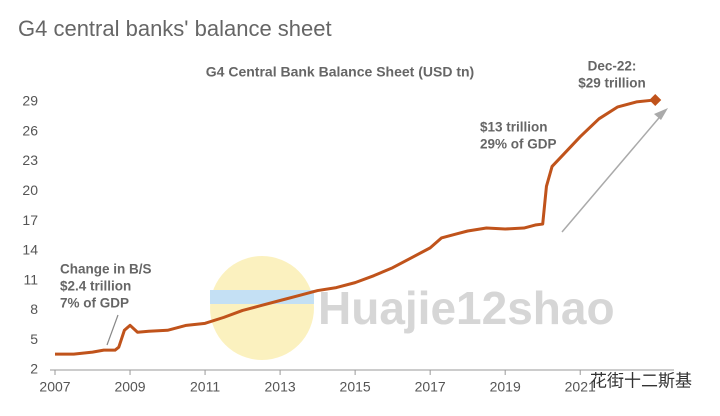 The width and height of the screenshot is (720, 416). Describe the element at coordinates (612, 66) in the screenshot. I see `annotation: Dec-22:` at that location.